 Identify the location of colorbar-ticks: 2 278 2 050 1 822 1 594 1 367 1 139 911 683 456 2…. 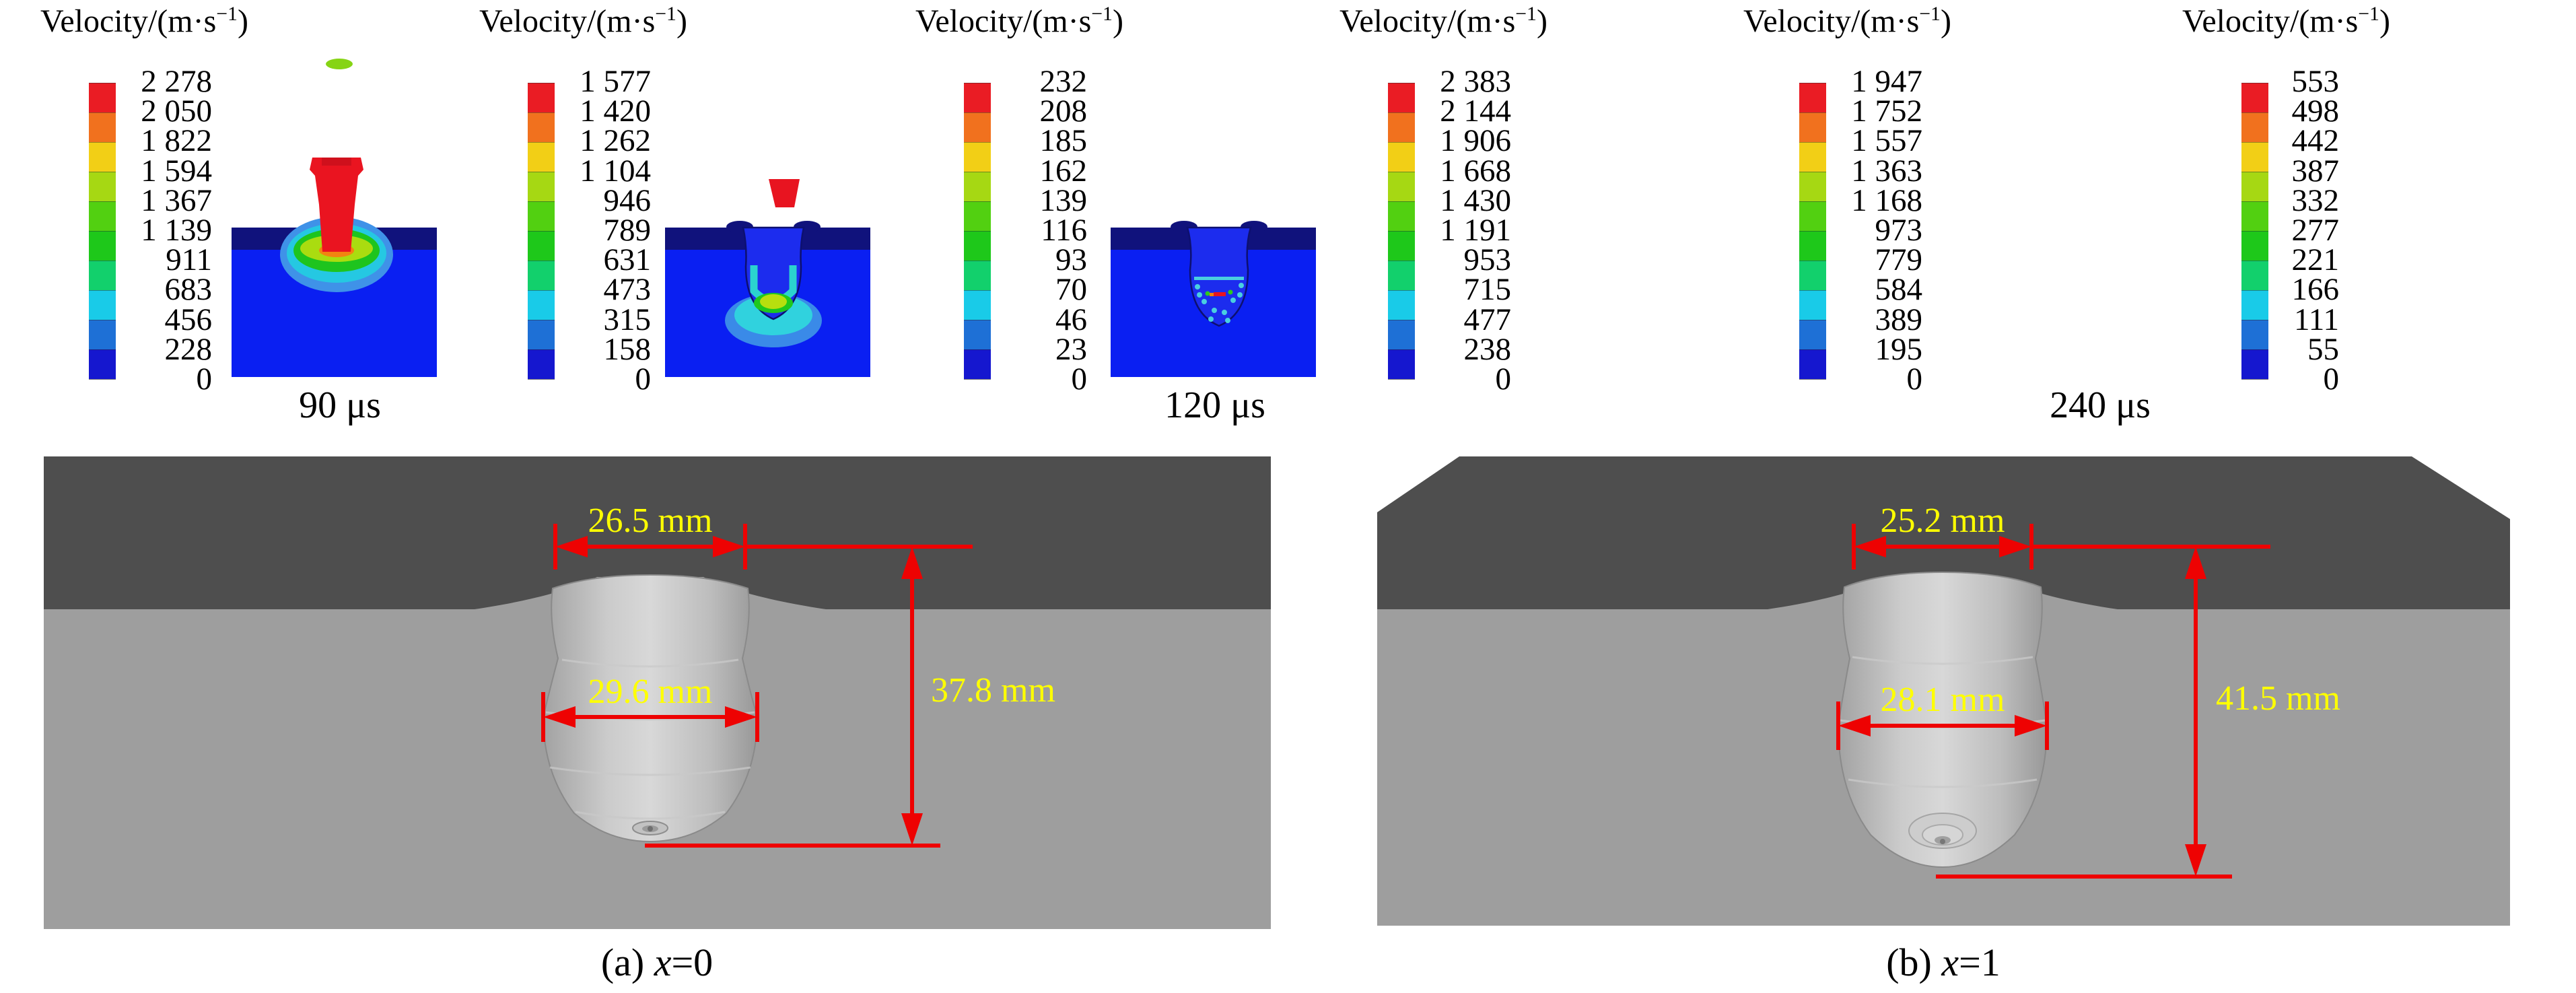
(167, 231).